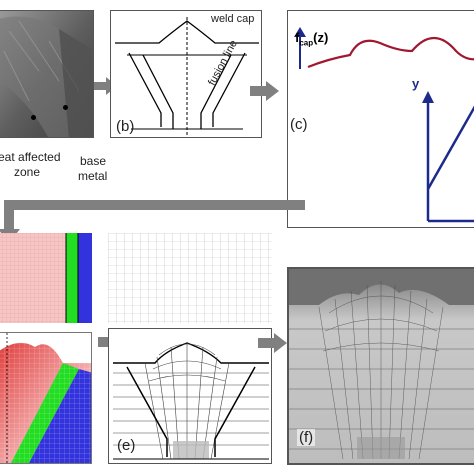  Describe the element at coordinates (93, 161) in the screenshot. I see `base-label-line1: base` at that location.